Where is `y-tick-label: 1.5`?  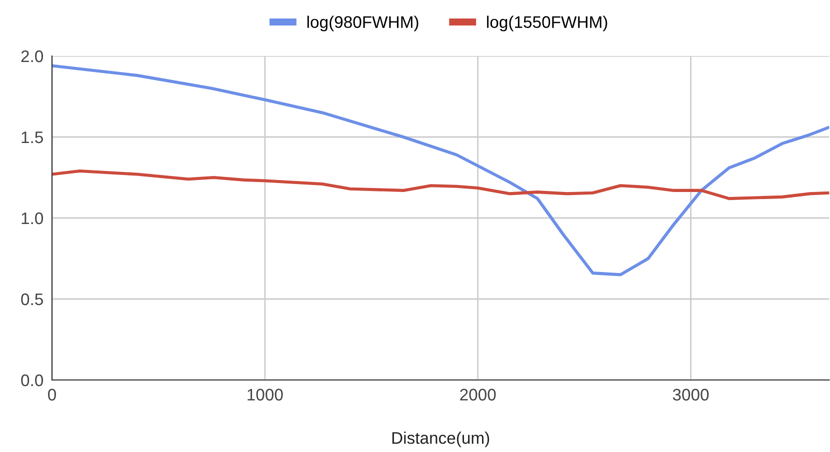 y-tick-label: 1.5 is located at coordinates (32, 138).